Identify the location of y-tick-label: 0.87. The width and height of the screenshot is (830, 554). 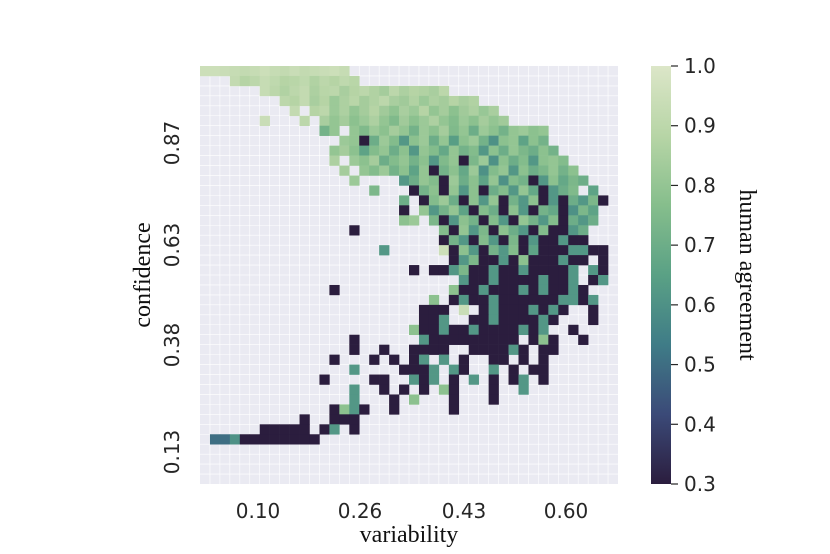
(172, 143).